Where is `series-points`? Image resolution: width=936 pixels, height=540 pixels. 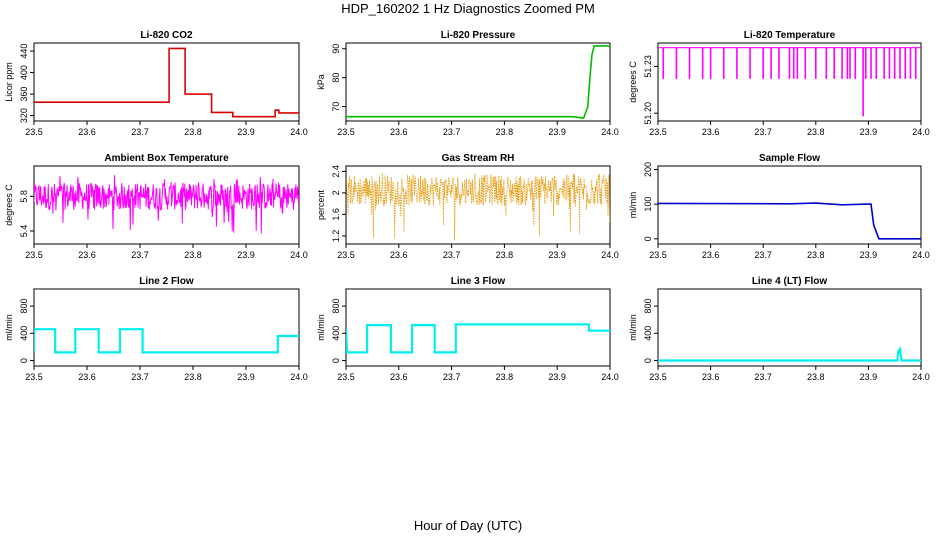 series-points is located at coordinates (478, 206).